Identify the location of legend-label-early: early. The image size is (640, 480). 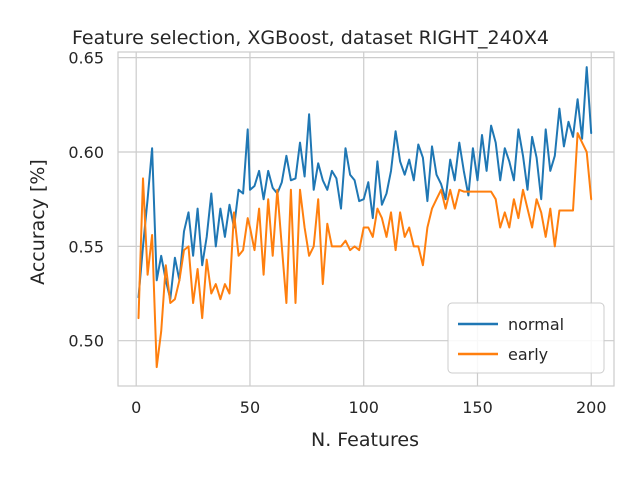
(528, 354).